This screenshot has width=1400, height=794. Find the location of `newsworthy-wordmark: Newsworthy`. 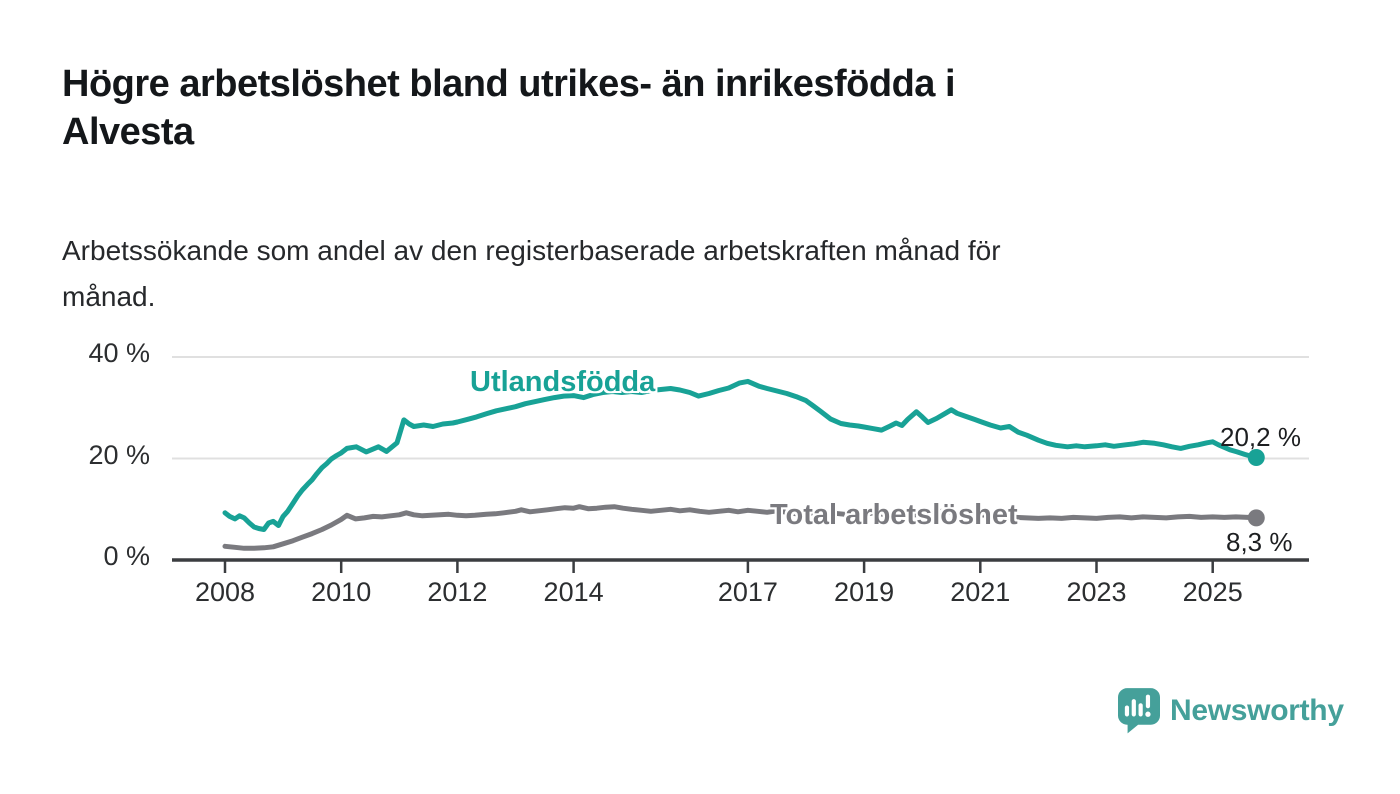

newsworthy-wordmark: Newsworthy is located at coordinates (1257, 710).